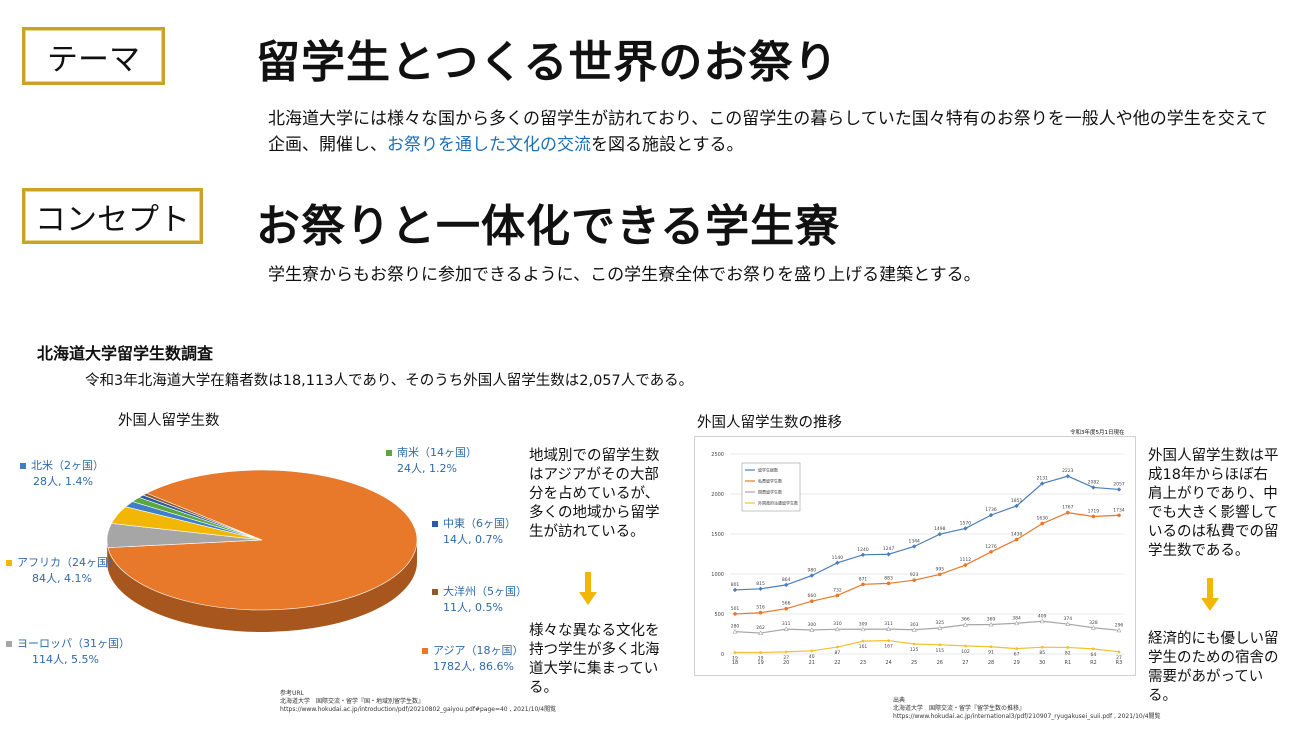 The image size is (1300, 731). I want to click on legend-label: 留学生総数, so click(768, 470).